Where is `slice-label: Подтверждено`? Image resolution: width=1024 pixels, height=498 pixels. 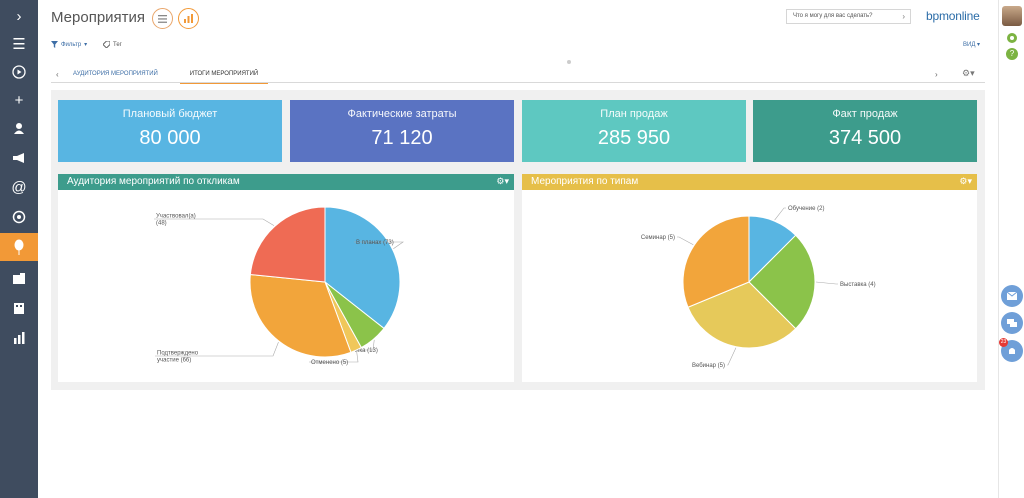
slice-label: Подтверждено is located at coordinates (178, 354).